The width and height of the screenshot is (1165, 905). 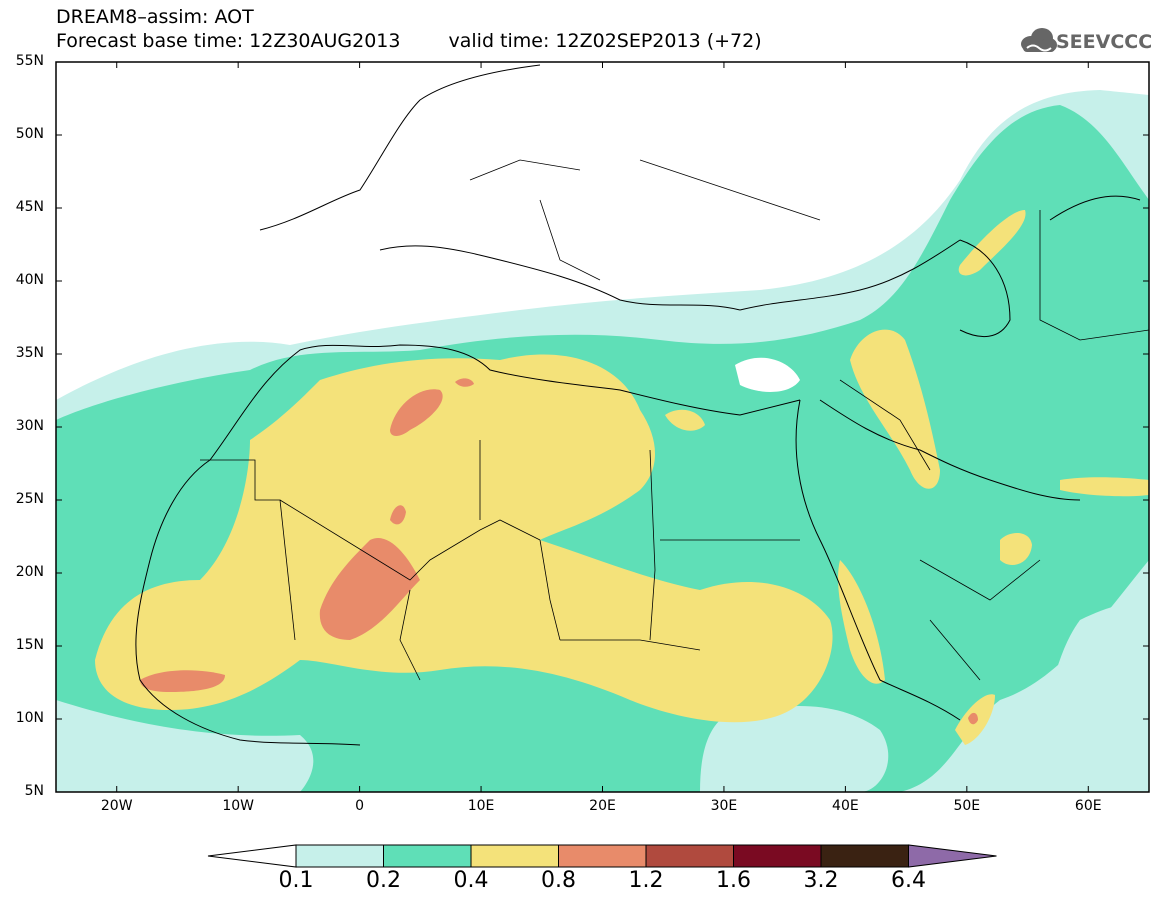 I want to click on aot-band-0.8-f, so click(x=973, y=718).